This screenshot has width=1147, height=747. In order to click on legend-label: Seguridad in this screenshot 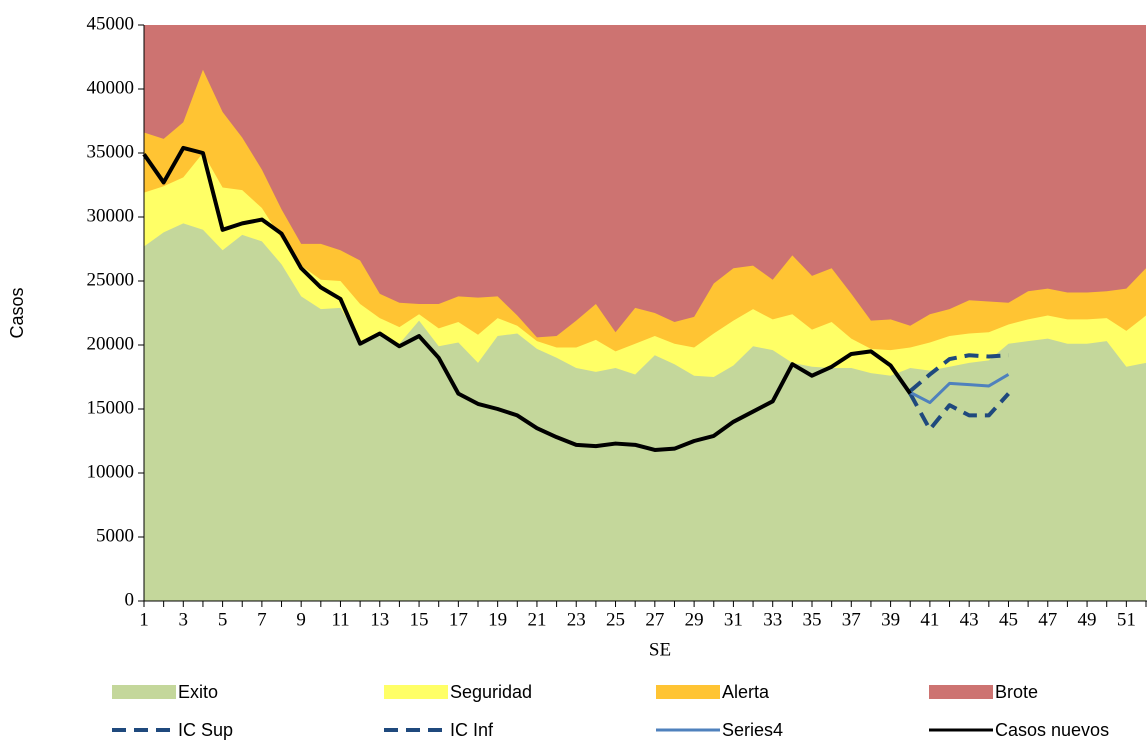, I will do `click(491, 692)`.